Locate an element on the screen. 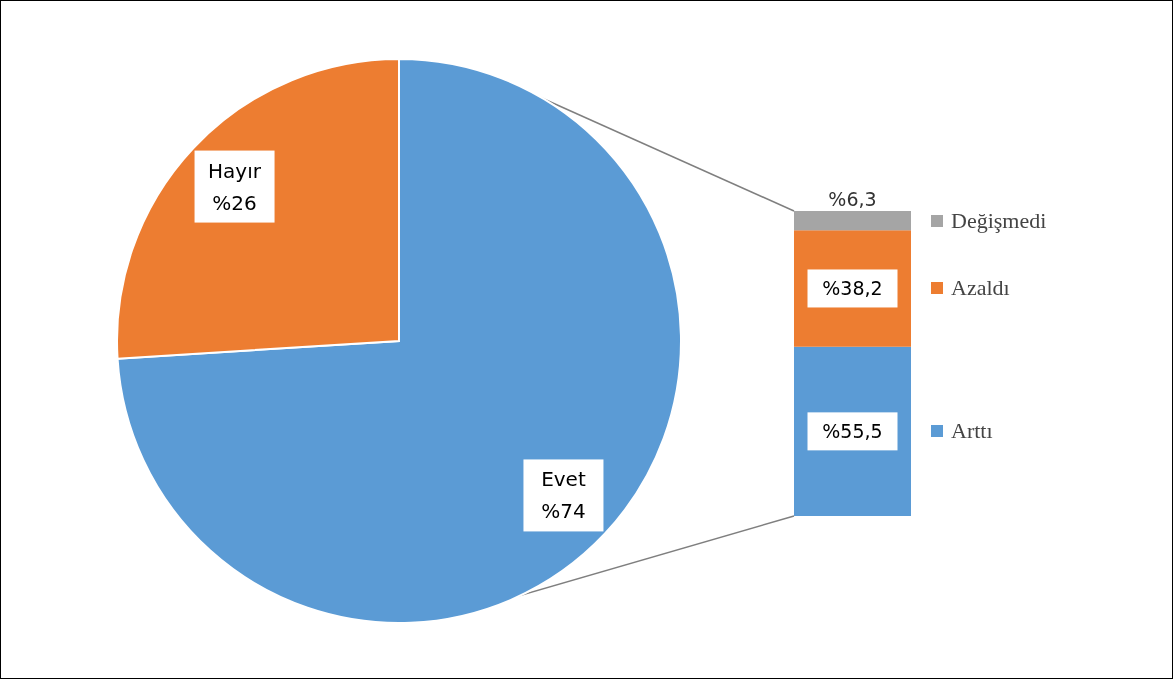 Image resolution: width=1173 pixels, height=679 pixels. data-label: %6,3 is located at coordinates (852, 199).